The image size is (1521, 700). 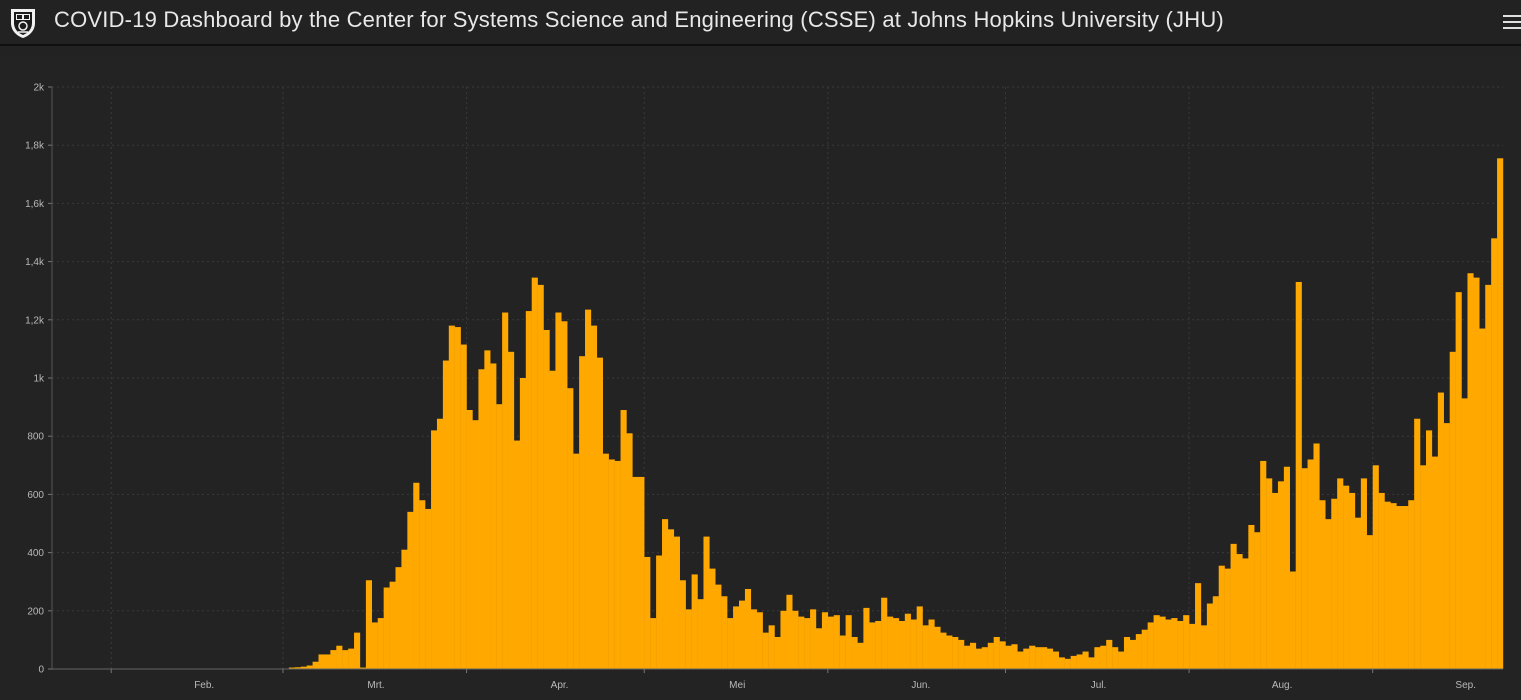 I want to click on hamburger-menu-icon, so click(x=1512, y=22).